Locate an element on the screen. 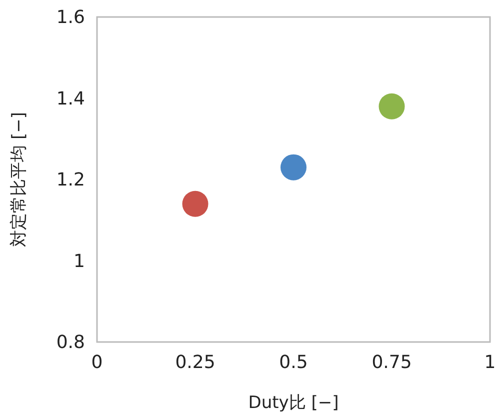 The width and height of the screenshot is (500, 416). y-tick-label: 1 is located at coordinates (79, 261).